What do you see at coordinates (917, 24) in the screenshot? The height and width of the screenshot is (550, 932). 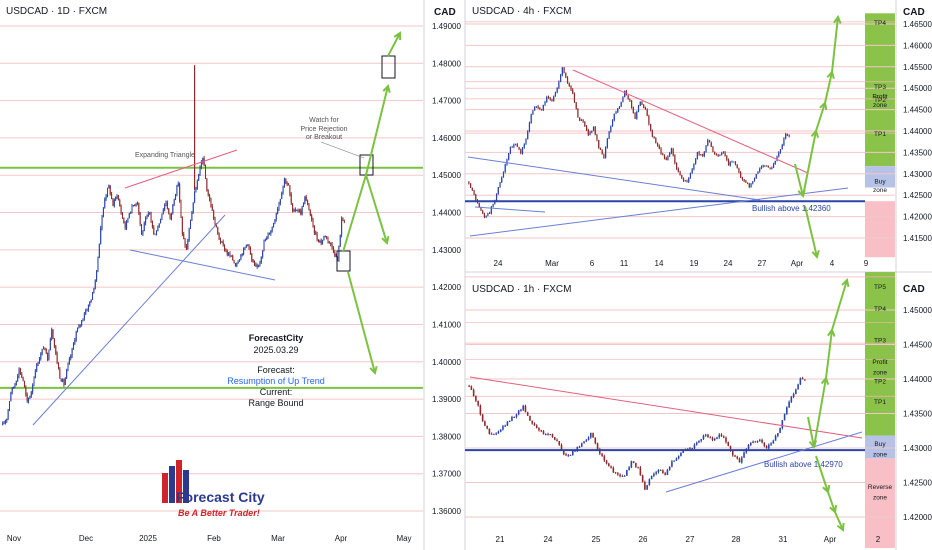 I see `h4-y-tick-label: 1.46500` at bounding box center [917, 24].